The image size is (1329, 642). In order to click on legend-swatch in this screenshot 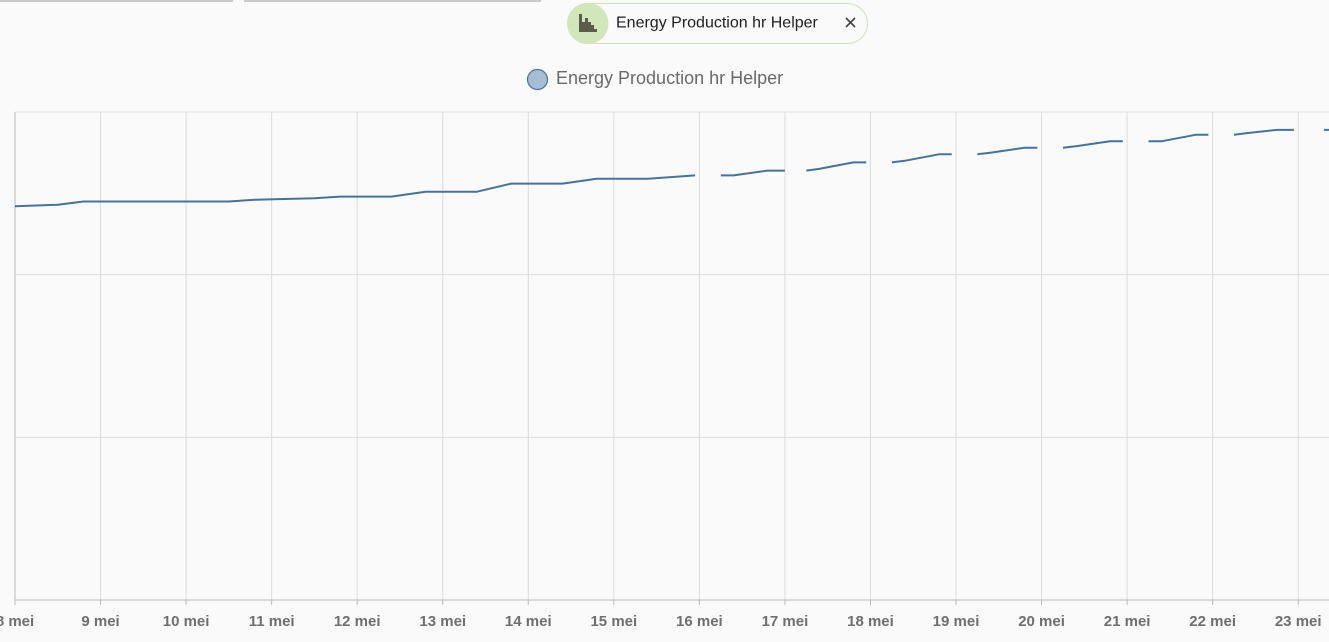, I will do `click(537, 79)`.